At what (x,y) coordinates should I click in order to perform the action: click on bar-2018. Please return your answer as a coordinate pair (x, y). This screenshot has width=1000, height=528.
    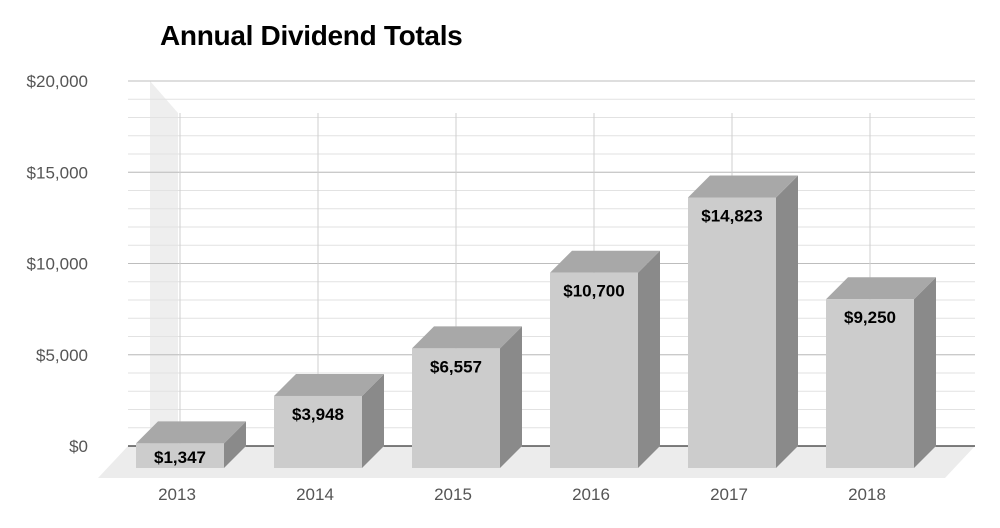
    Looking at the image, I should click on (881, 372).